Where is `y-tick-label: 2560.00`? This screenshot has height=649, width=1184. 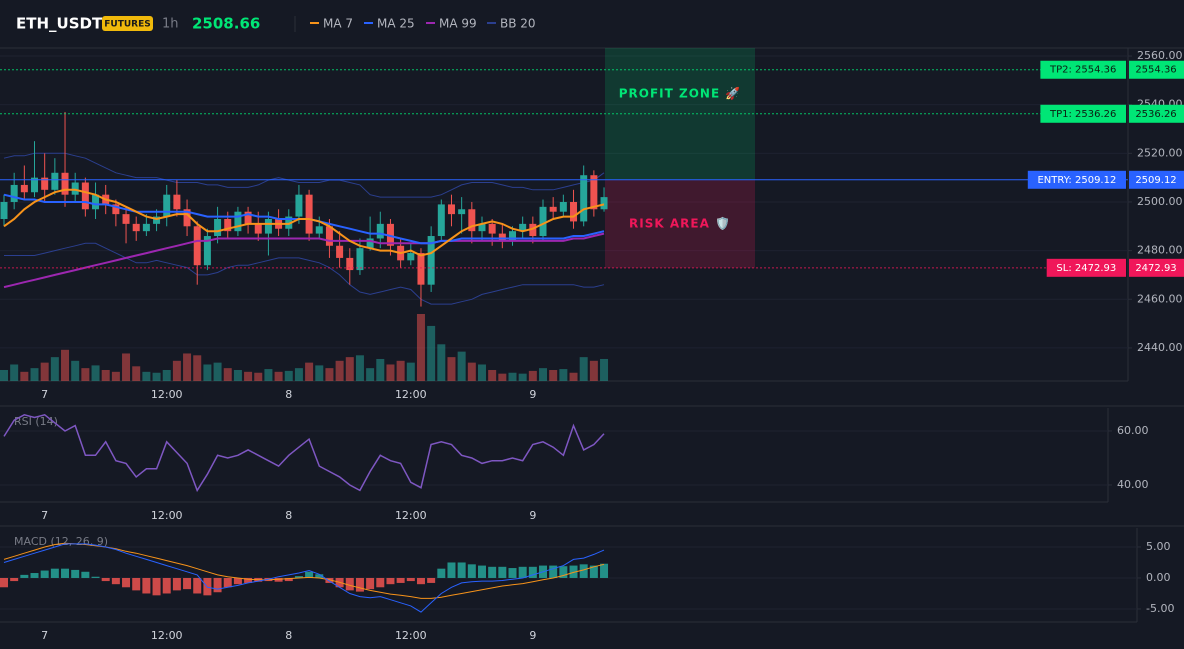 y-tick-label: 2560.00 is located at coordinates (1160, 55).